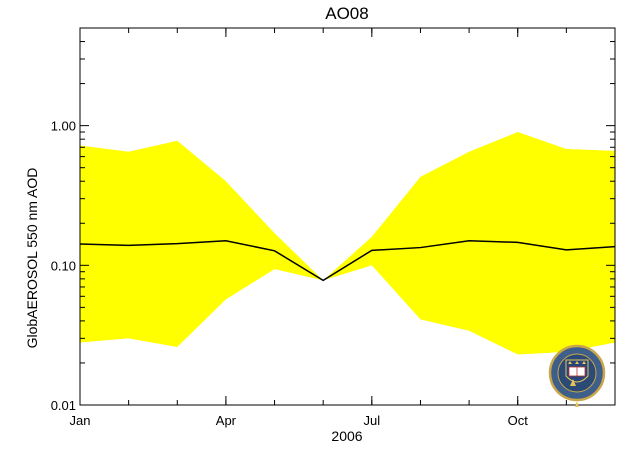  What do you see at coordinates (63, 126) in the screenshot?
I see `y-tick-label: 1.00` at bounding box center [63, 126].